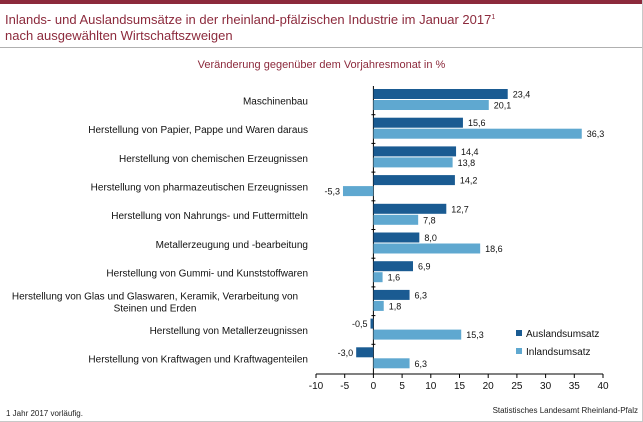 This screenshot has height=422, width=643. What do you see at coordinates (493, 17) in the screenshot?
I see `title-footnote-marker: 1` at bounding box center [493, 17].